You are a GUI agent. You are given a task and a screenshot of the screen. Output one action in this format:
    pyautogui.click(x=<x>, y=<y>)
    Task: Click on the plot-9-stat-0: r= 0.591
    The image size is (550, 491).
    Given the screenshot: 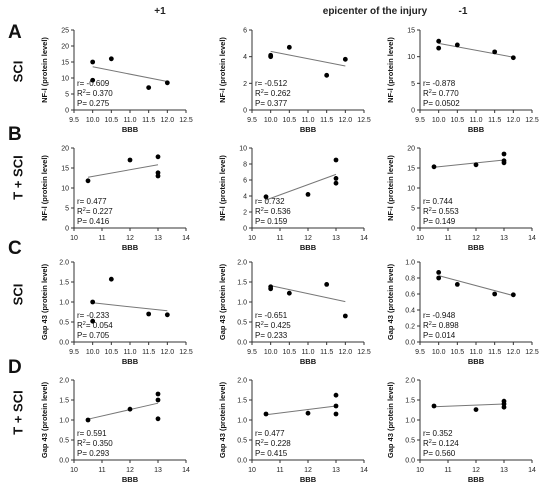 What is the action you would take?
    pyautogui.click(x=92, y=433)
    